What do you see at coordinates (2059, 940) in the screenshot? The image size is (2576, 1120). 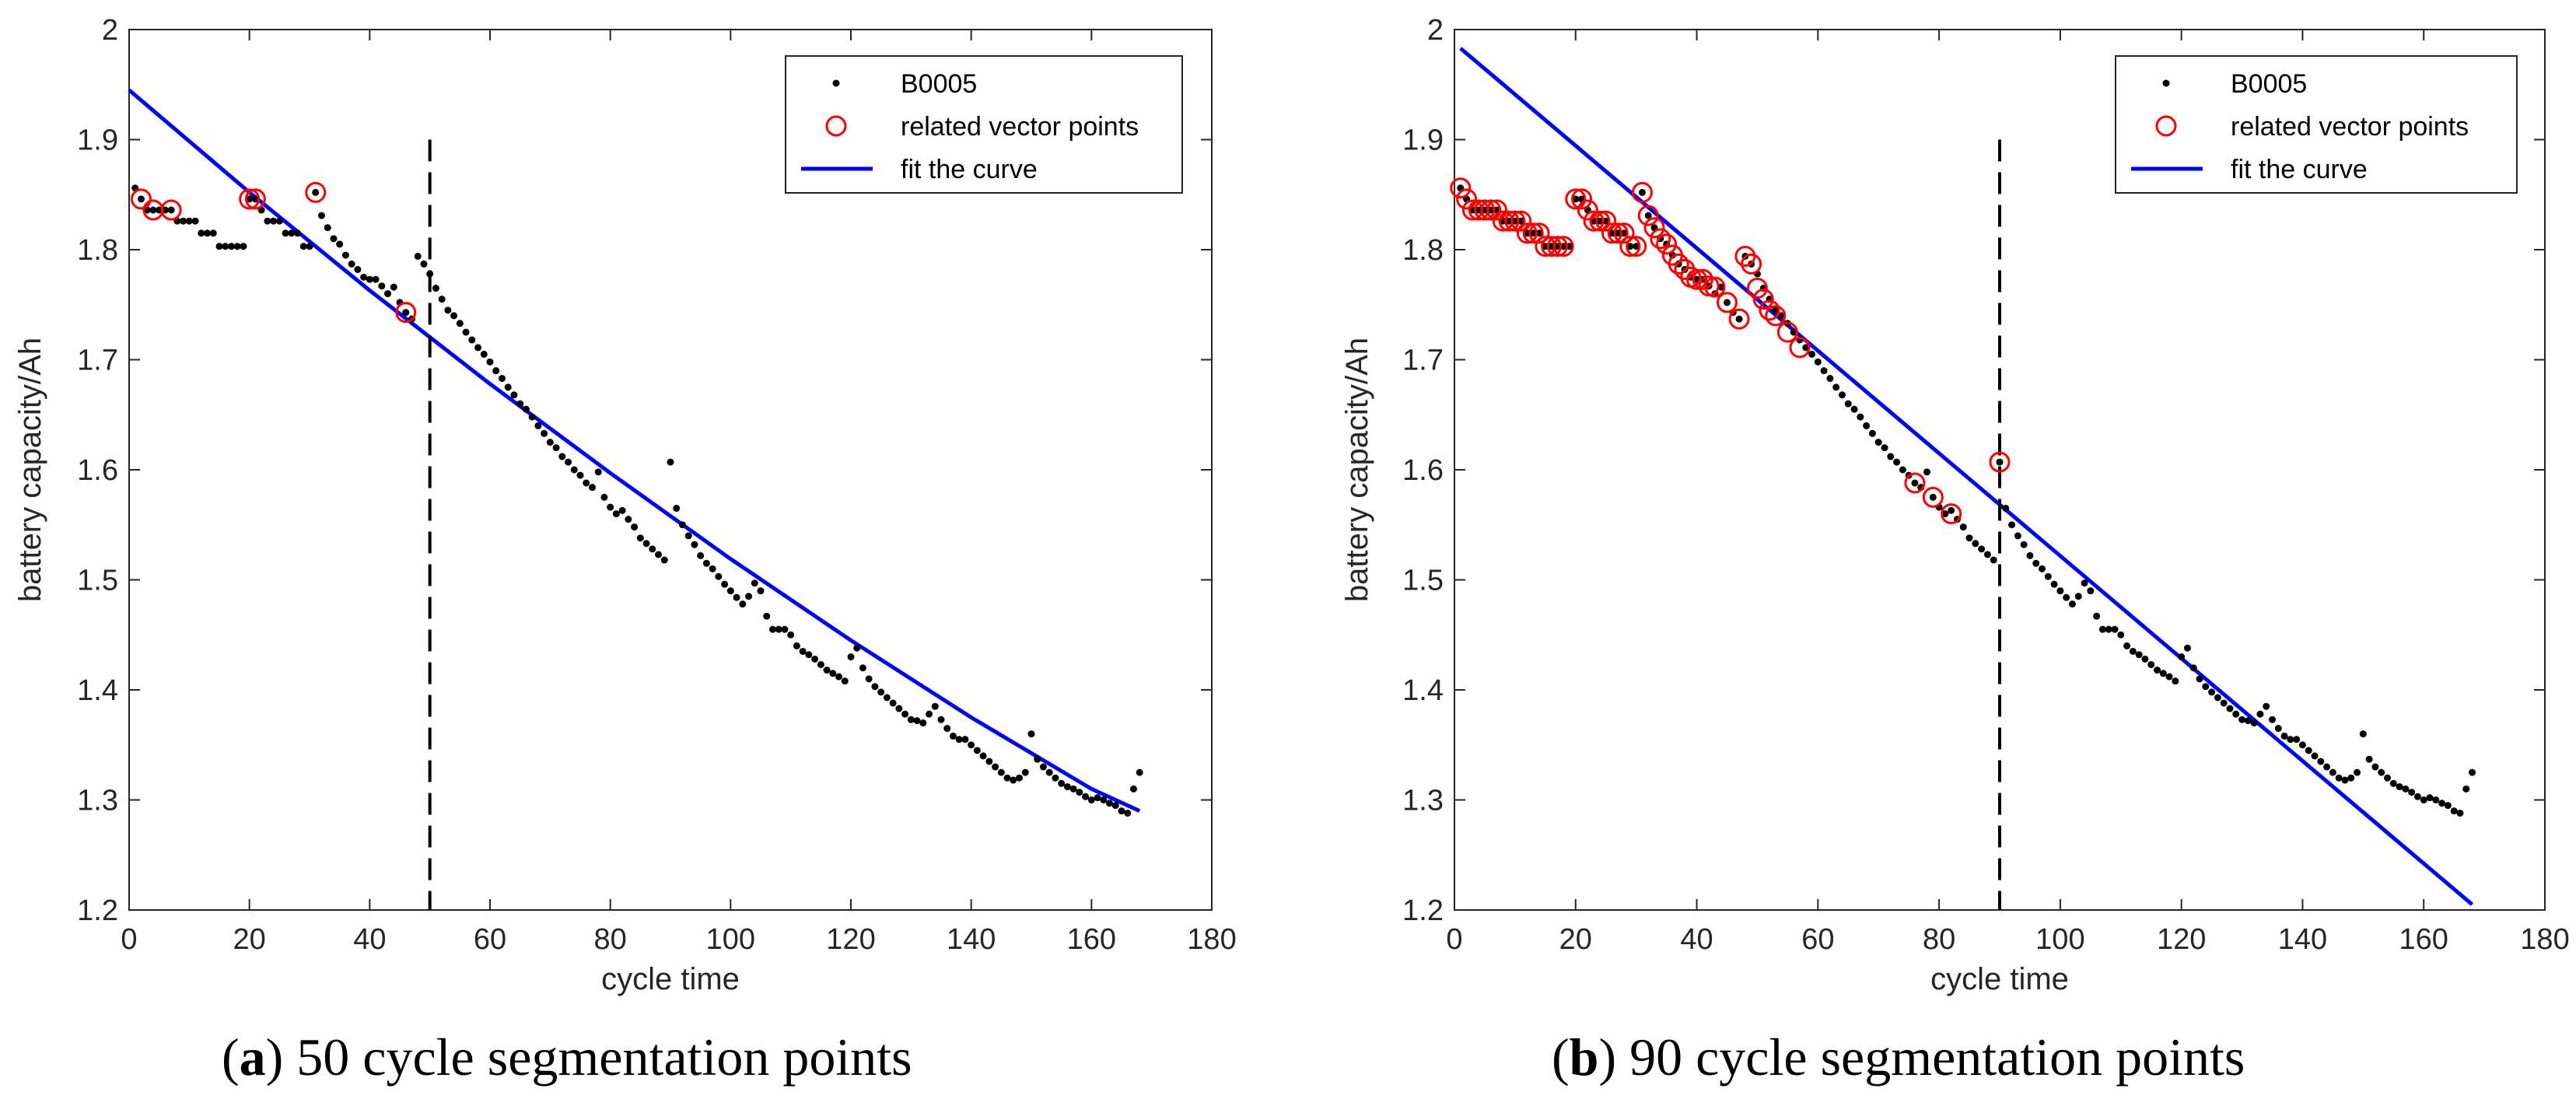 I see `x-tick-label: 100` at bounding box center [2059, 940].